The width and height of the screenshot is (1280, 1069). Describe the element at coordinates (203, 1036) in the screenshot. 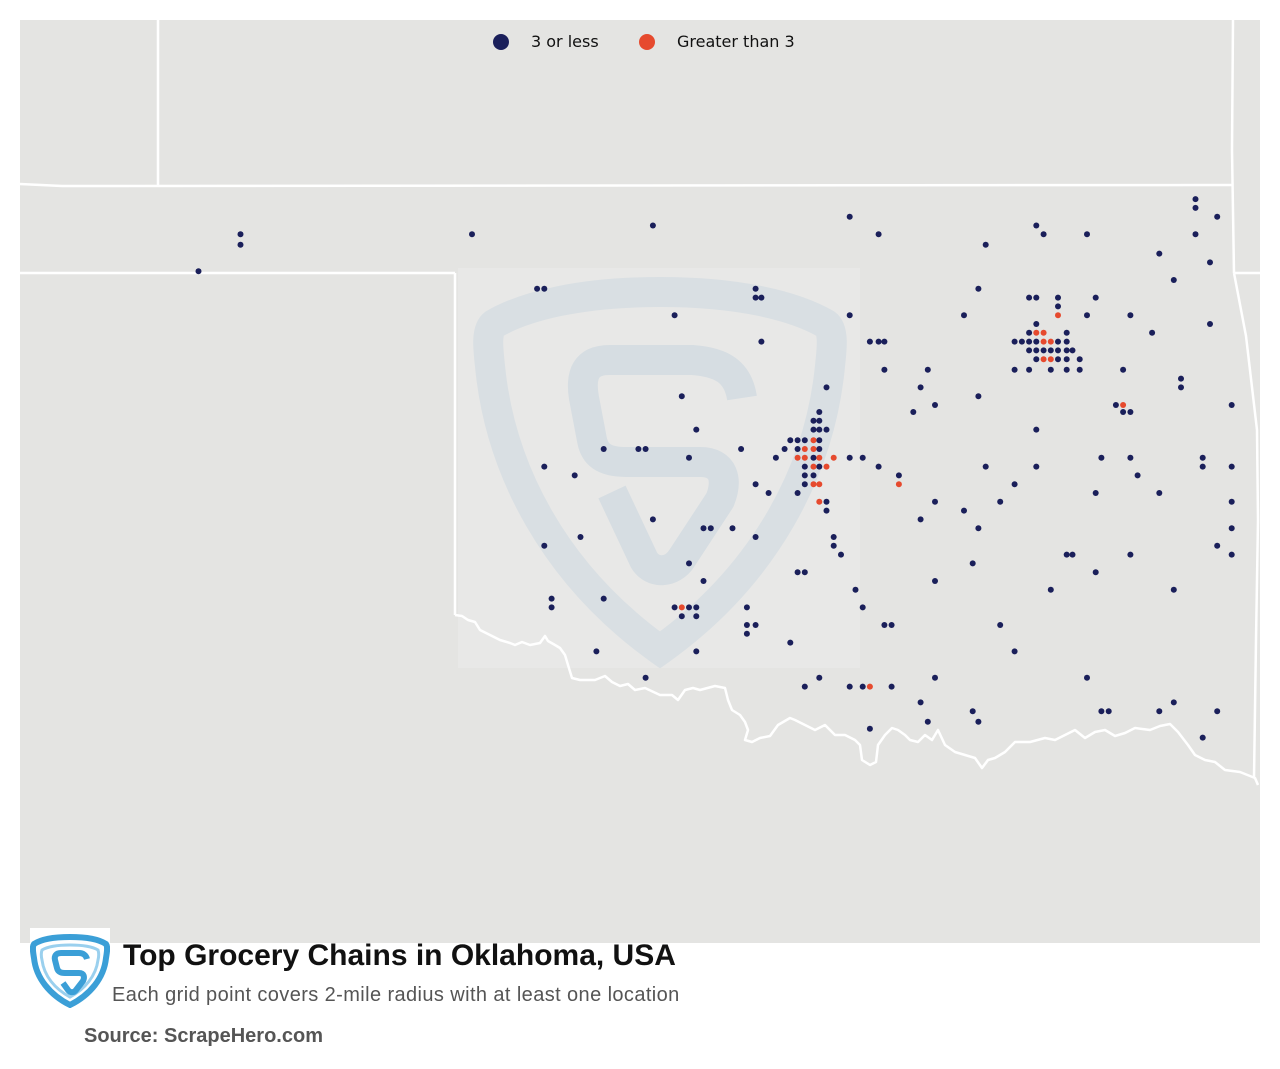

I see `source-credit: Source: ScrapeHero.com` at that location.